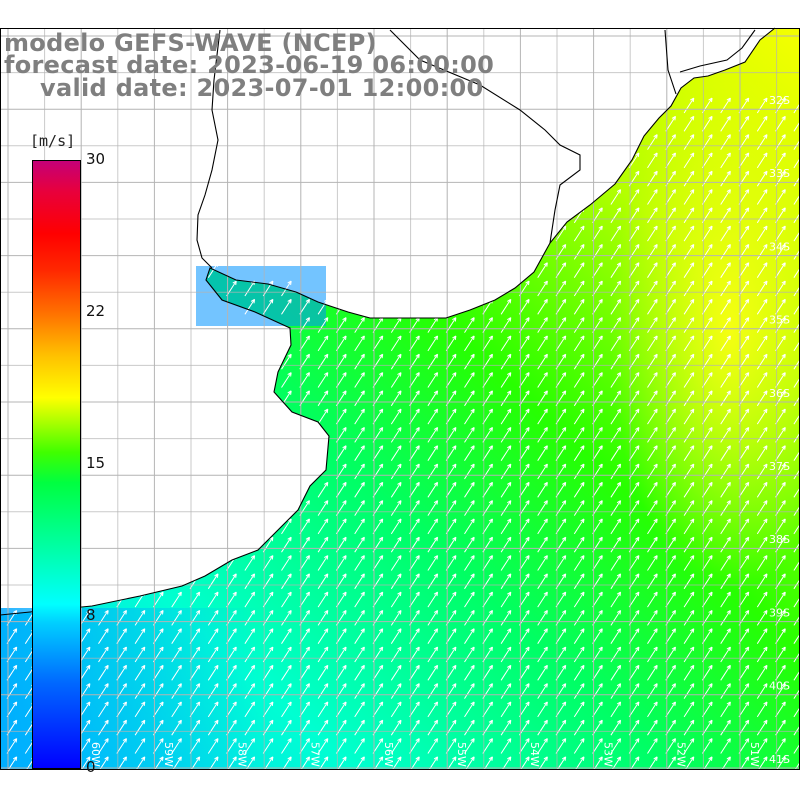  I want to click on latitude-labels: 32S 33S 34S 35S 36S 37S 38S 39S 40S 41S, so click(779, 430).